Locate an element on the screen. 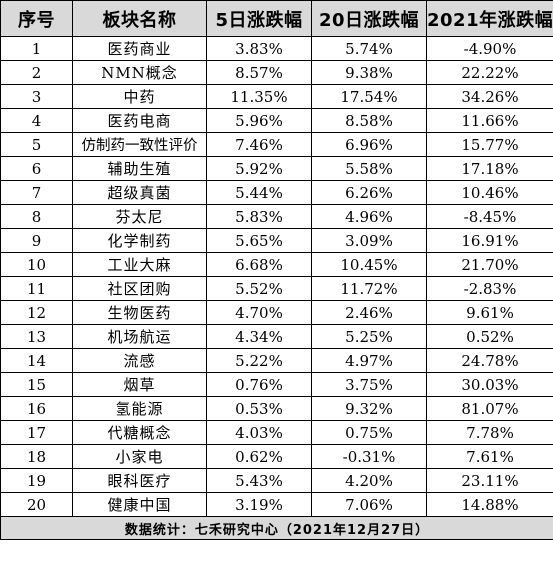 The height and width of the screenshot is (563, 553). row-index: 6 is located at coordinates (36, 168).